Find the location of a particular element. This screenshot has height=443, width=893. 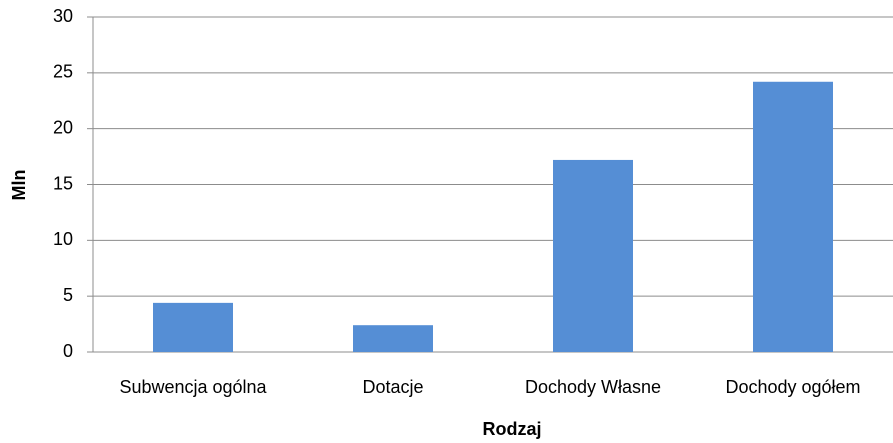

y-tick-label: 0 is located at coordinates (68, 351).